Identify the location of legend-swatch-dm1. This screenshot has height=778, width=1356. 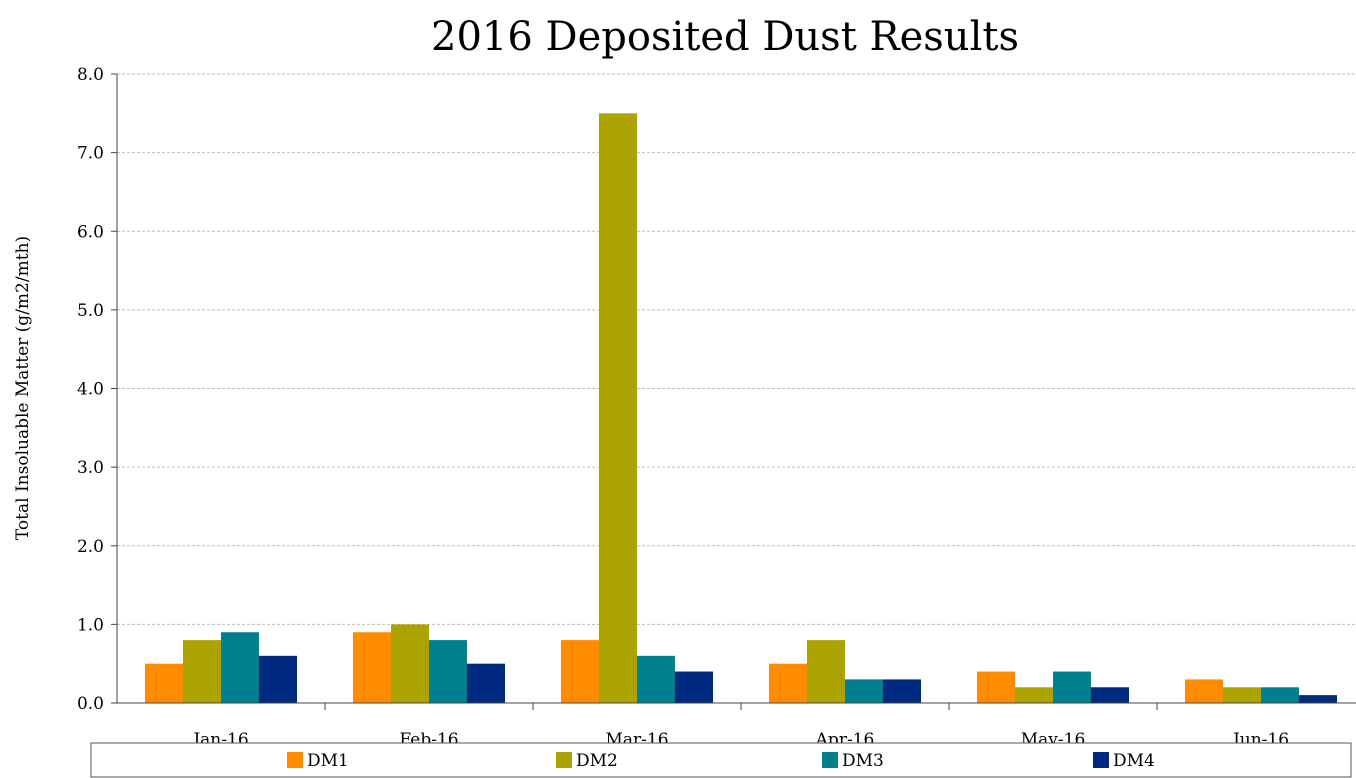
(295, 760).